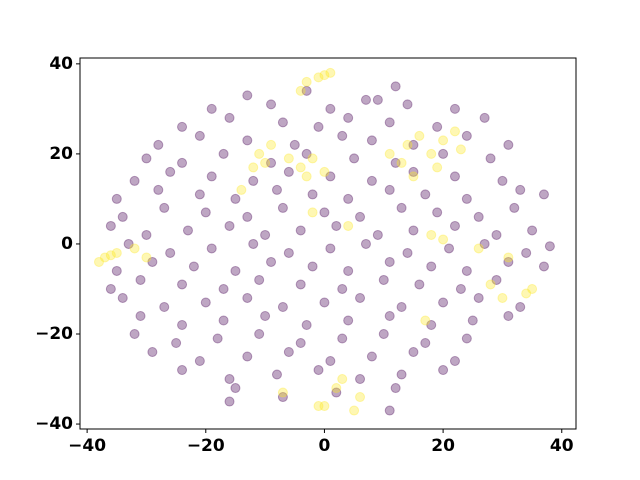 This screenshot has height=480, width=640. Describe the element at coordinates (325, 446) in the screenshot. I see `x-tick-label: 0` at that location.